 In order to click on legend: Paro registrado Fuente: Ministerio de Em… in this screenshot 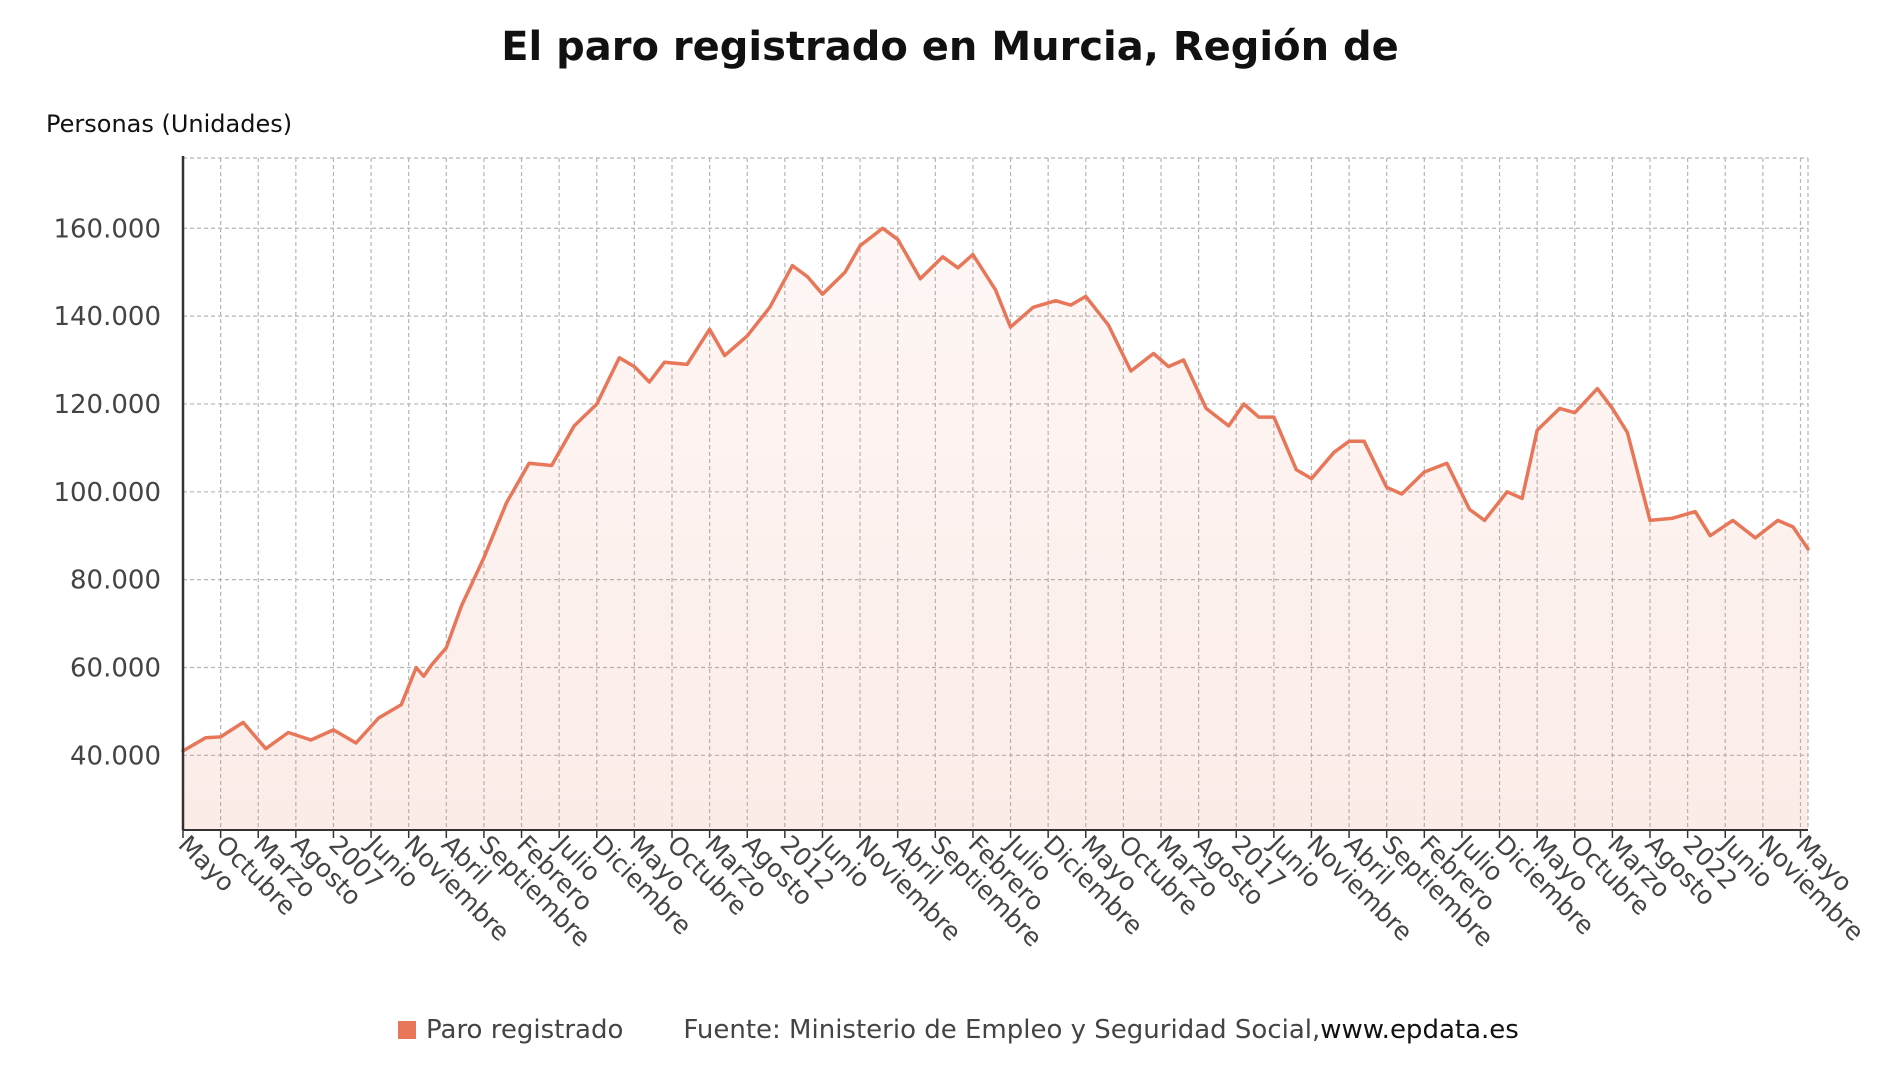, I will do `click(958, 1030)`.